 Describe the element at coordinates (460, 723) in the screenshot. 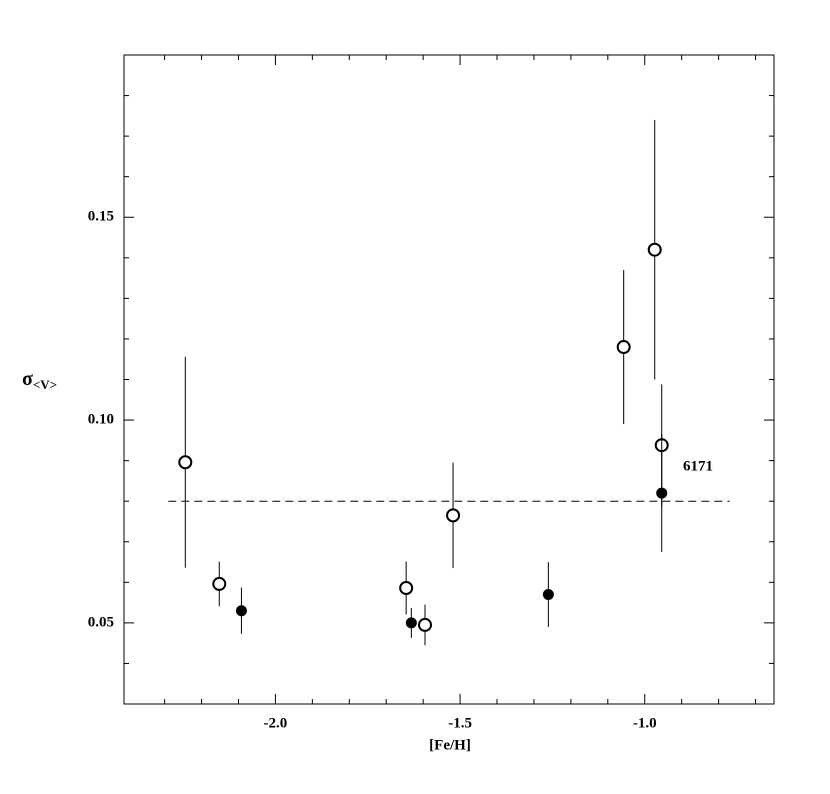

I see `x-tick-label: -1.5` at that location.